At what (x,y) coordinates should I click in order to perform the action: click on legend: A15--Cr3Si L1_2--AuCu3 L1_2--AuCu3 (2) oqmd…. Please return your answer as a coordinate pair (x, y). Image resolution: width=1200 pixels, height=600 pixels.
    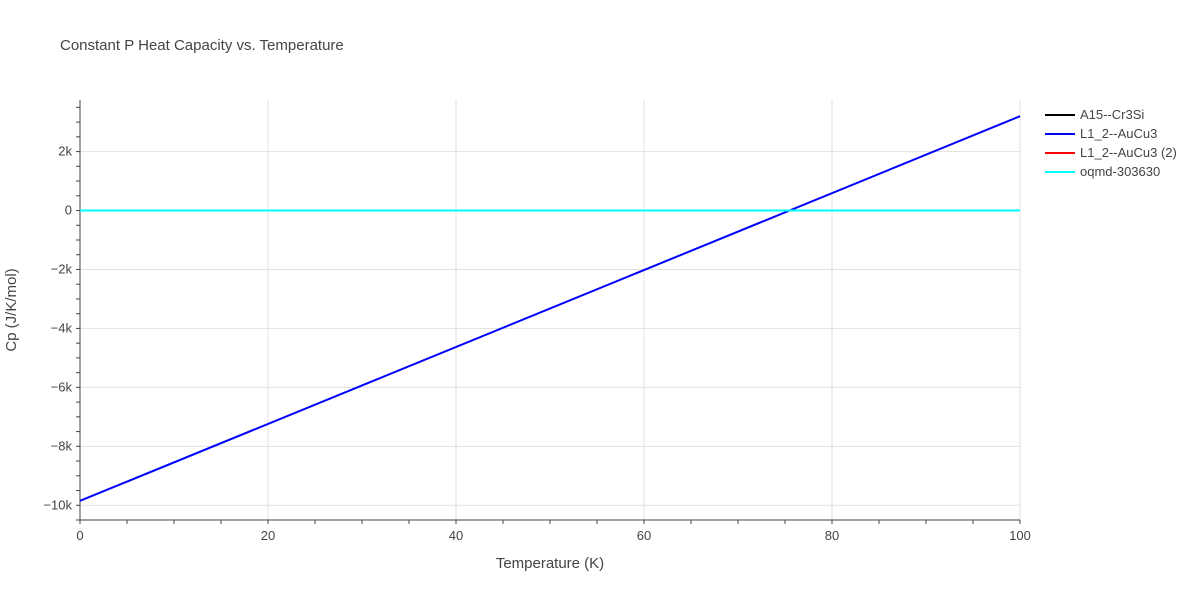
    Looking at the image, I should click on (1111, 143).